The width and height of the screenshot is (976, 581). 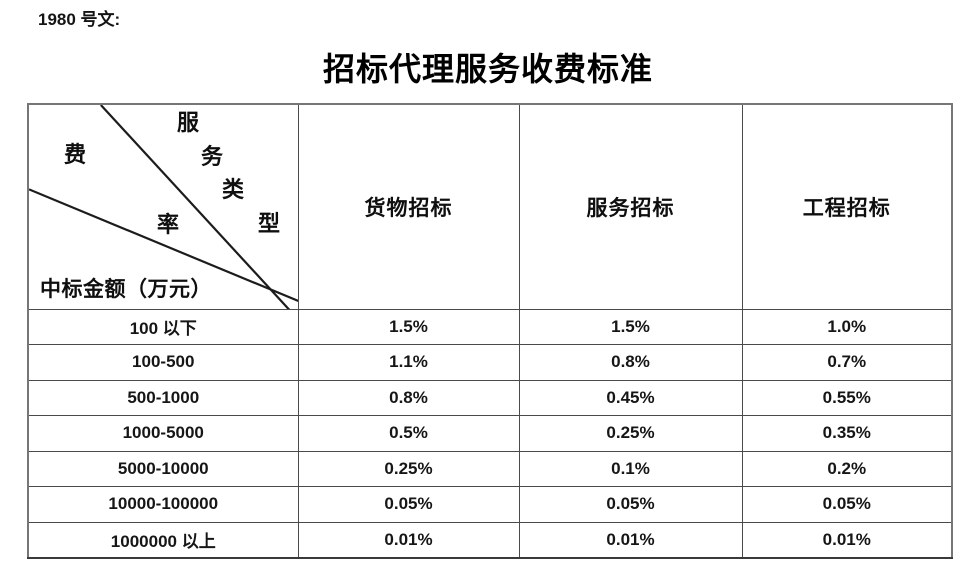 I want to click on fee-value-cell: 0.5%, so click(x=408, y=433).